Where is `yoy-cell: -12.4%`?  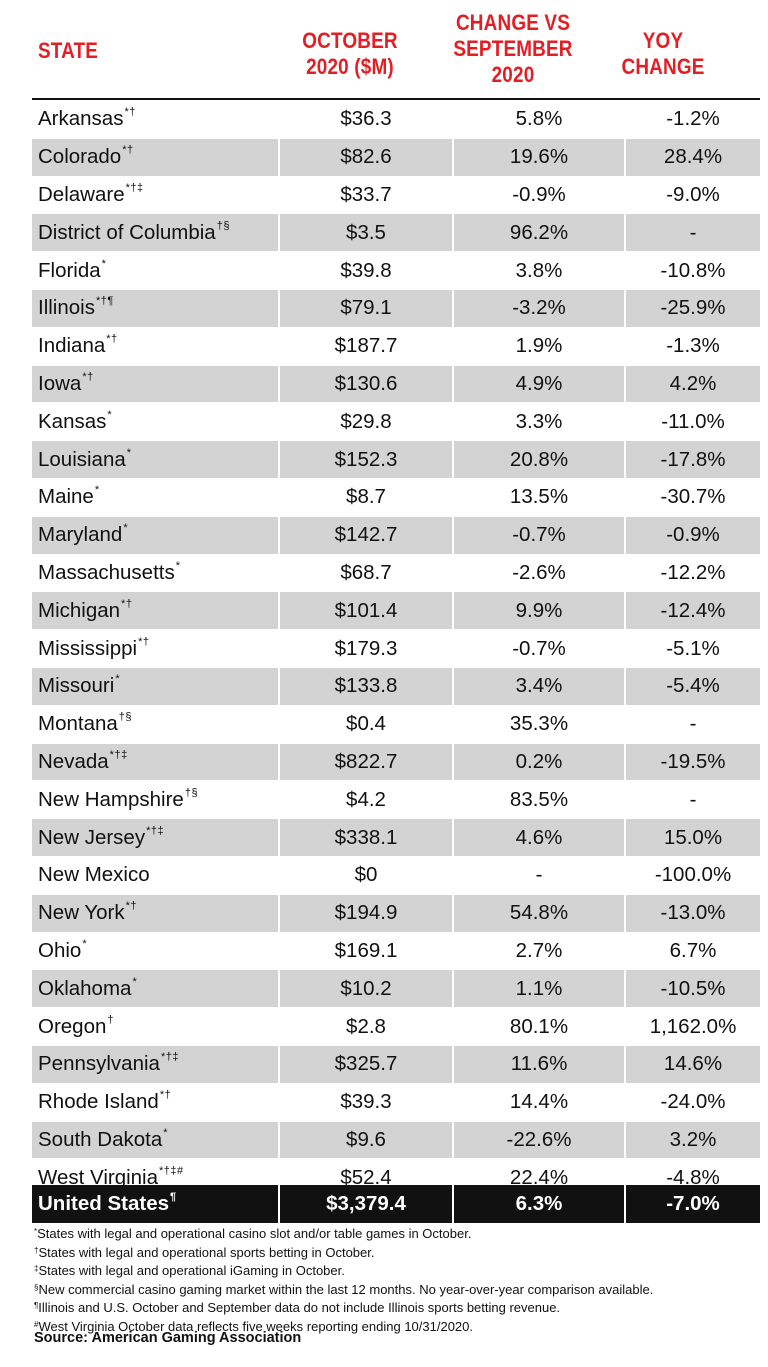 yoy-cell: -12.4% is located at coordinates (693, 611).